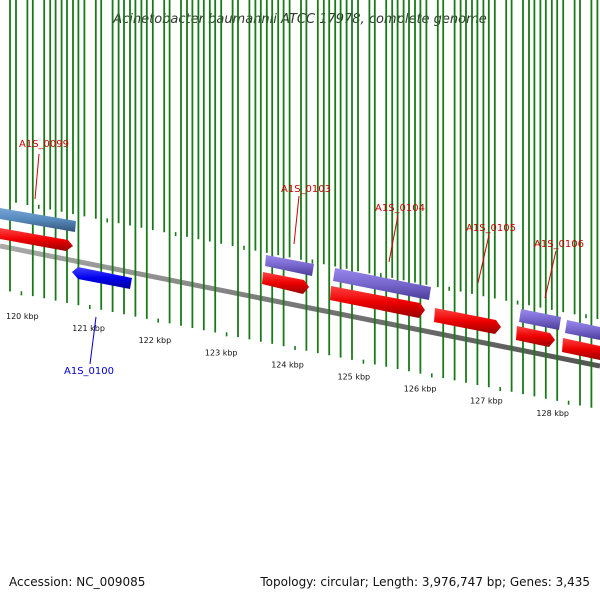 This screenshot has height=600, width=600. What do you see at coordinates (400, 208) in the screenshot?
I see `gene-label-a1s-0104: A1S_0104` at bounding box center [400, 208].